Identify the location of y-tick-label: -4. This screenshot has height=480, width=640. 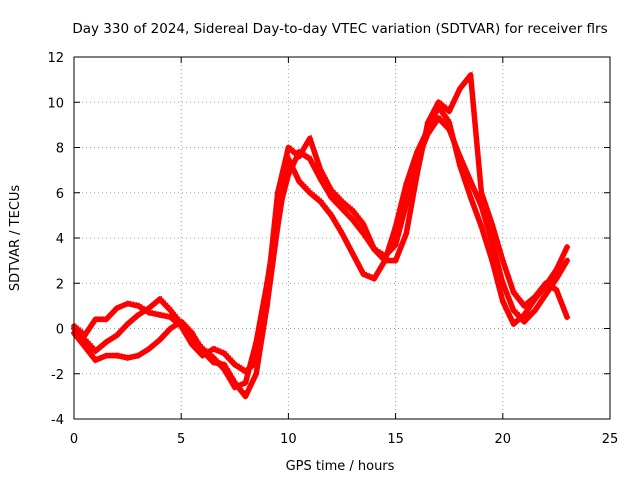
(57, 420).